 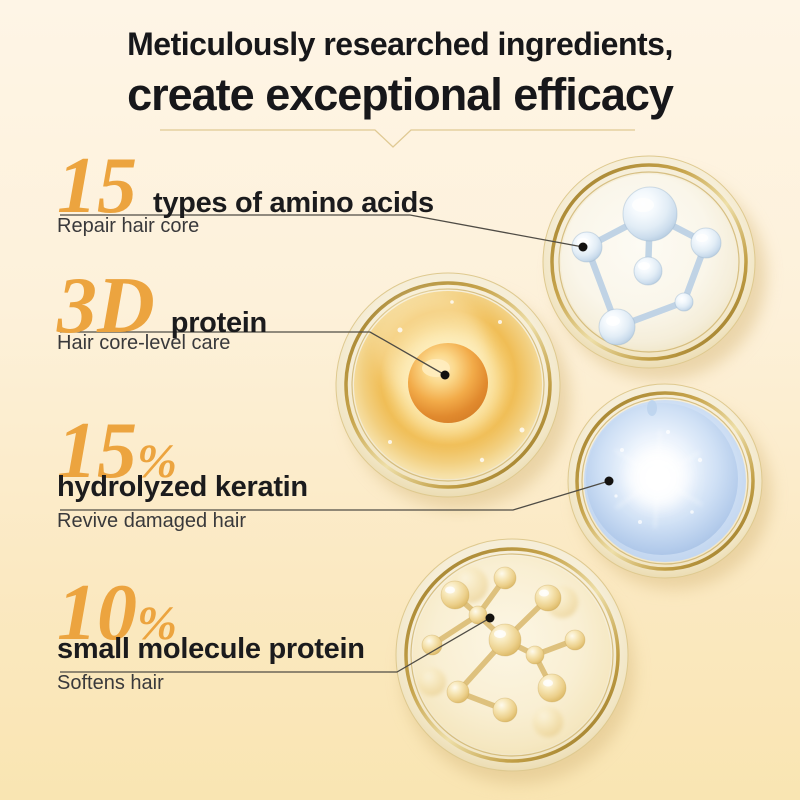 I want to click on ingredient-item-amino-acids: 15 types of amino acids Repair hair core, so click(x=245, y=192).